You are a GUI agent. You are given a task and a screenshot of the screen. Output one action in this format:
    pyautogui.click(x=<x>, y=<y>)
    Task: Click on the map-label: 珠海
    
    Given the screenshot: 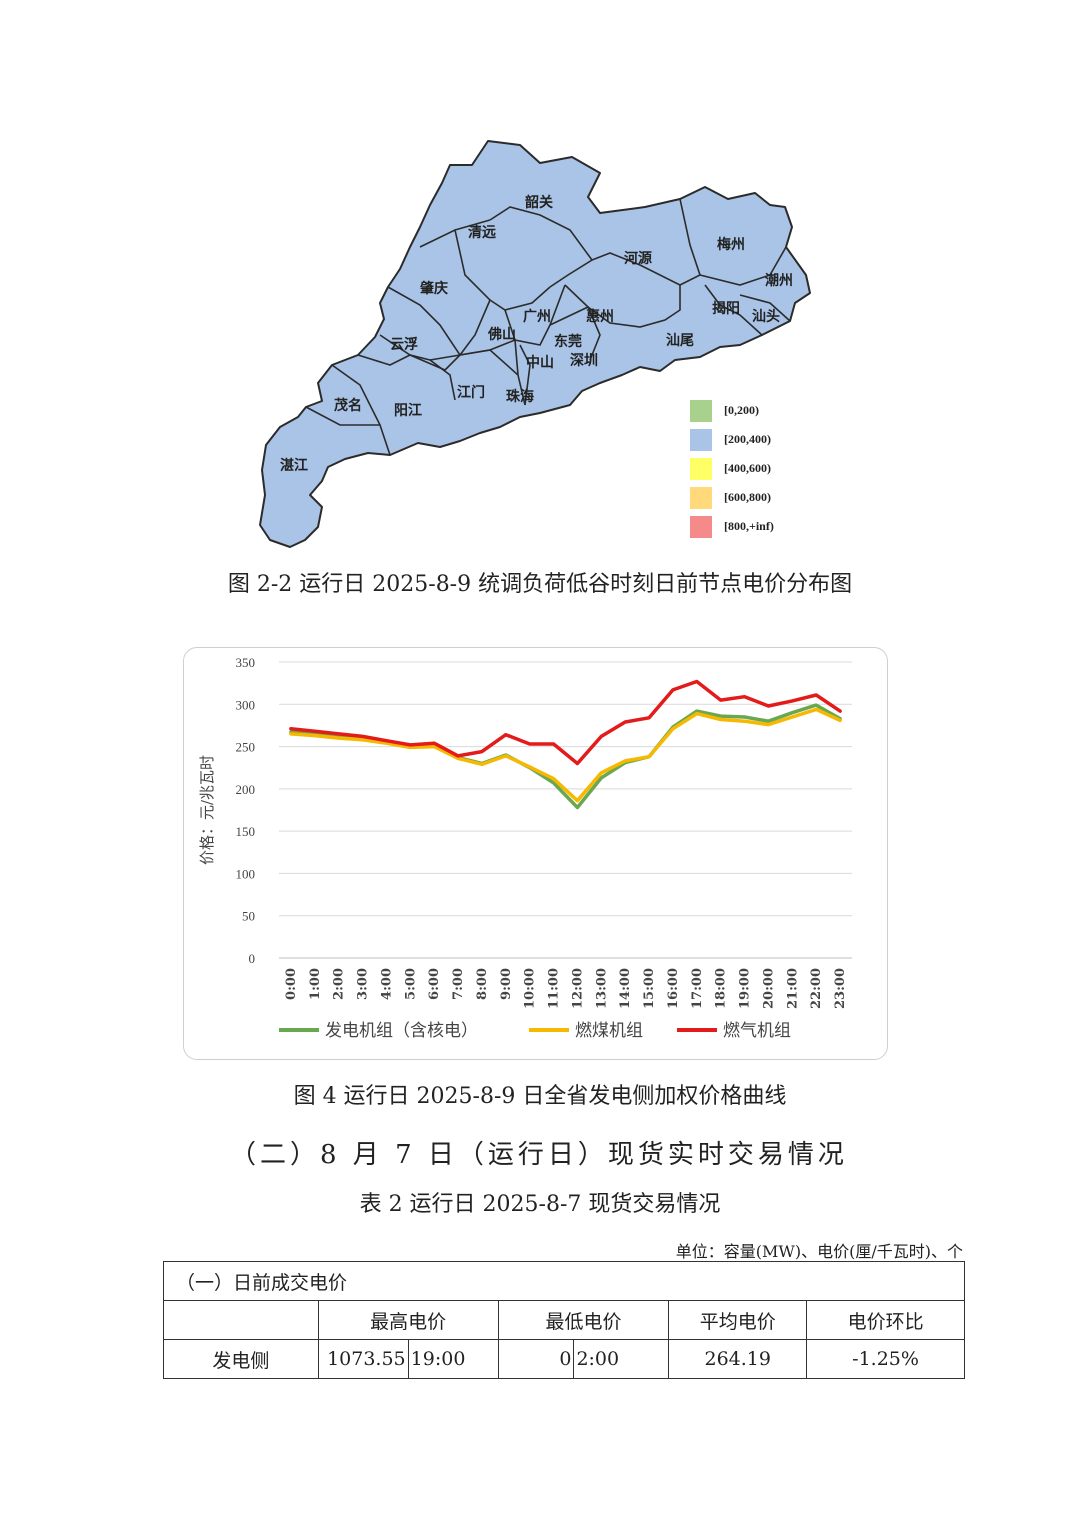 What is the action you would take?
    pyautogui.click(x=520, y=396)
    